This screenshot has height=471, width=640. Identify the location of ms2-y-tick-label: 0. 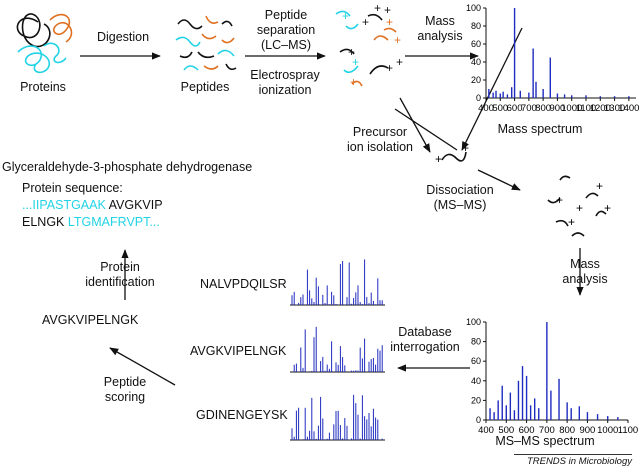
(478, 420).